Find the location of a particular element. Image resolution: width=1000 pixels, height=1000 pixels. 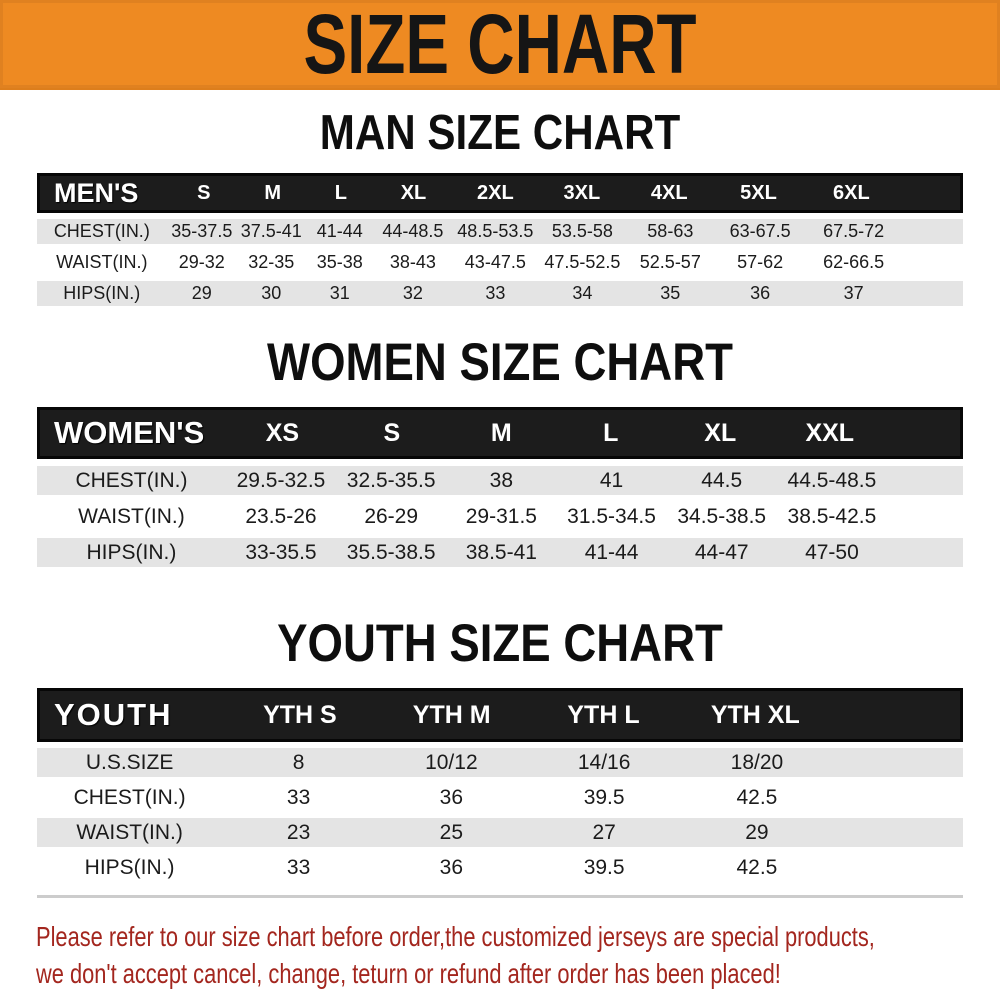

youth-size-column-header: YTH XL is located at coordinates (755, 714).